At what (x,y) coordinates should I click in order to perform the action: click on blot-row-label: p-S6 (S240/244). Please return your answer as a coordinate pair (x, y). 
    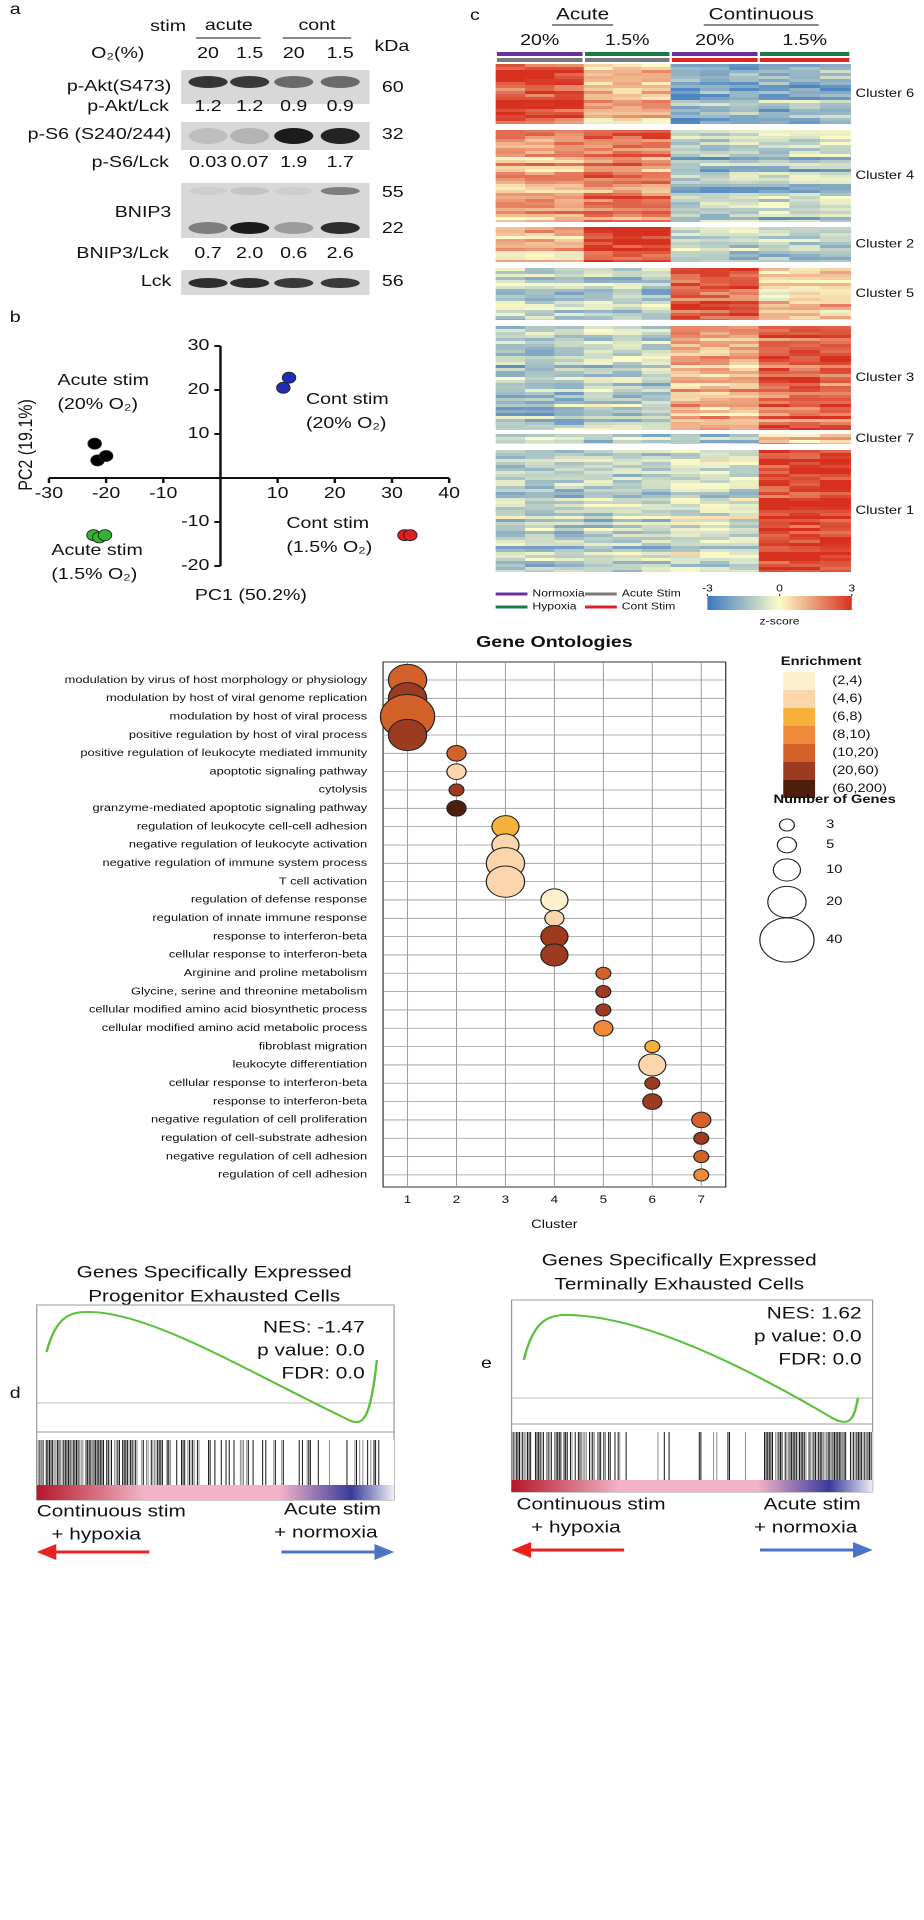
    Looking at the image, I should click on (100, 134).